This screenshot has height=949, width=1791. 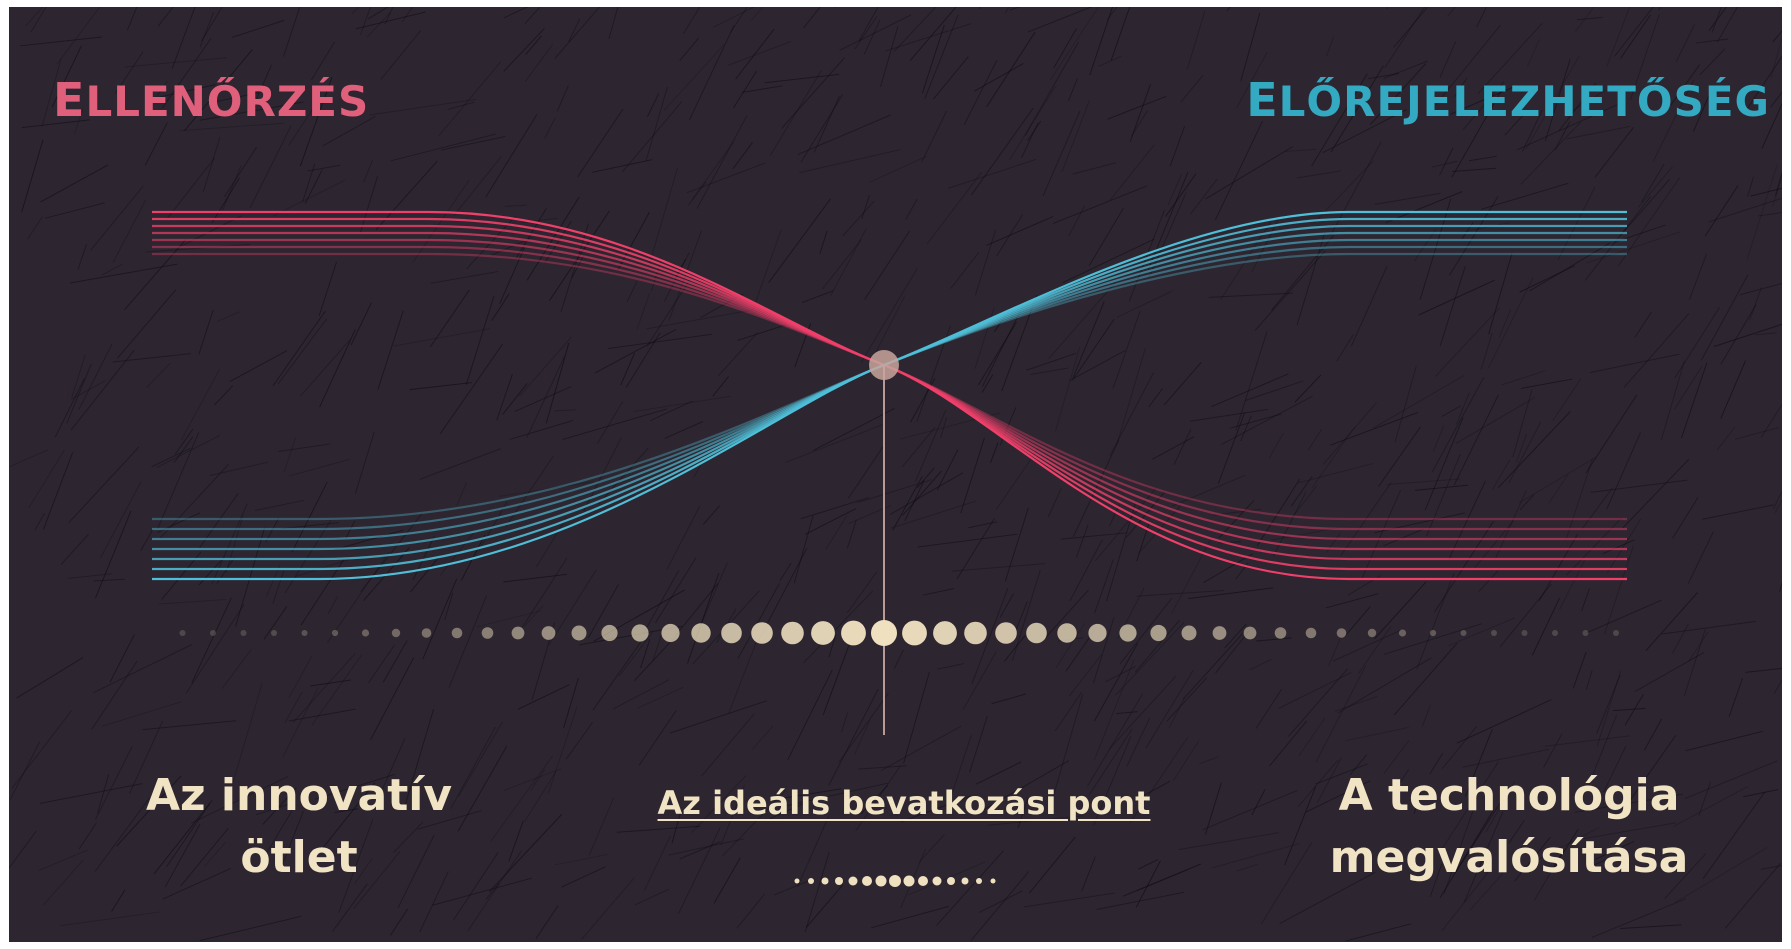 I want to click on technology-implementation-label: A technológia megvalósítása, so click(x=1509, y=826).